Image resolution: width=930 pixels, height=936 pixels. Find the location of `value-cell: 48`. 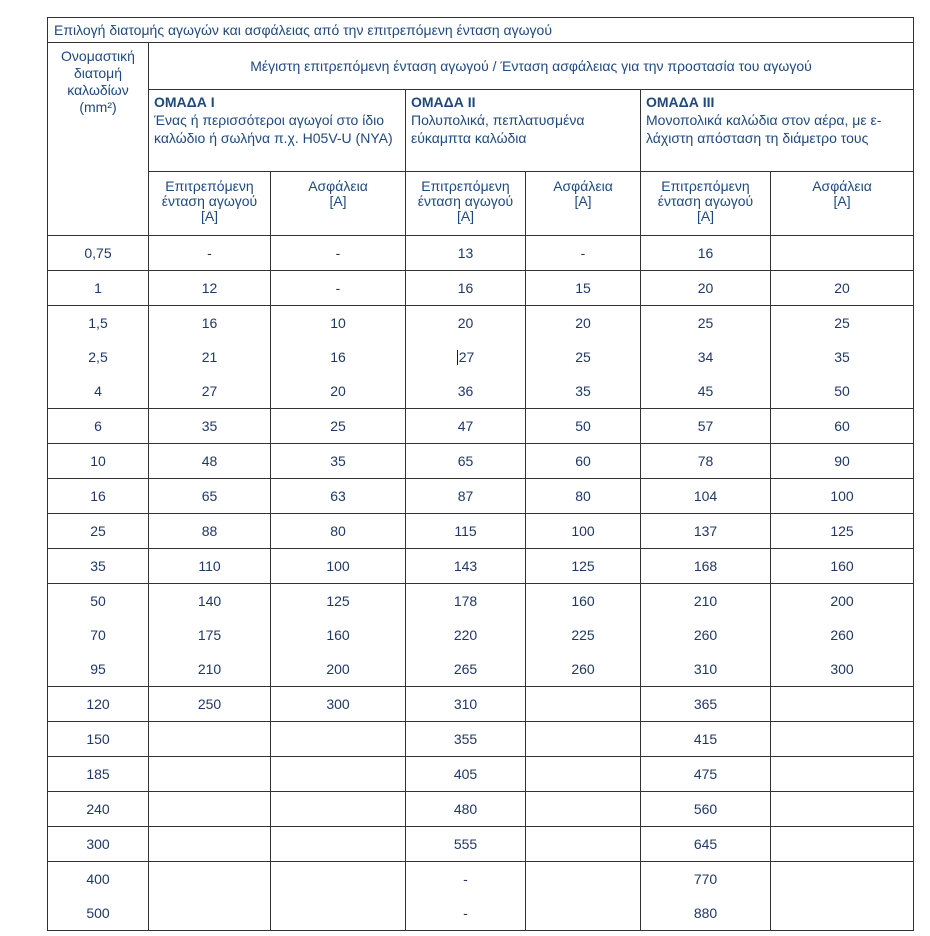

value-cell: 48 is located at coordinates (209, 461).